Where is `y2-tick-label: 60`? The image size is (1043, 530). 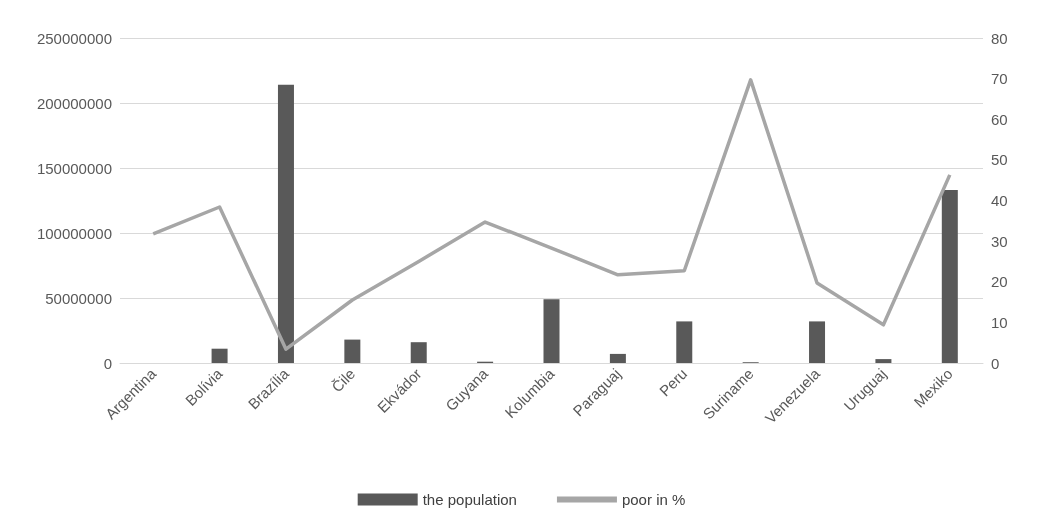 y2-tick-label: 60 is located at coordinates (999, 119).